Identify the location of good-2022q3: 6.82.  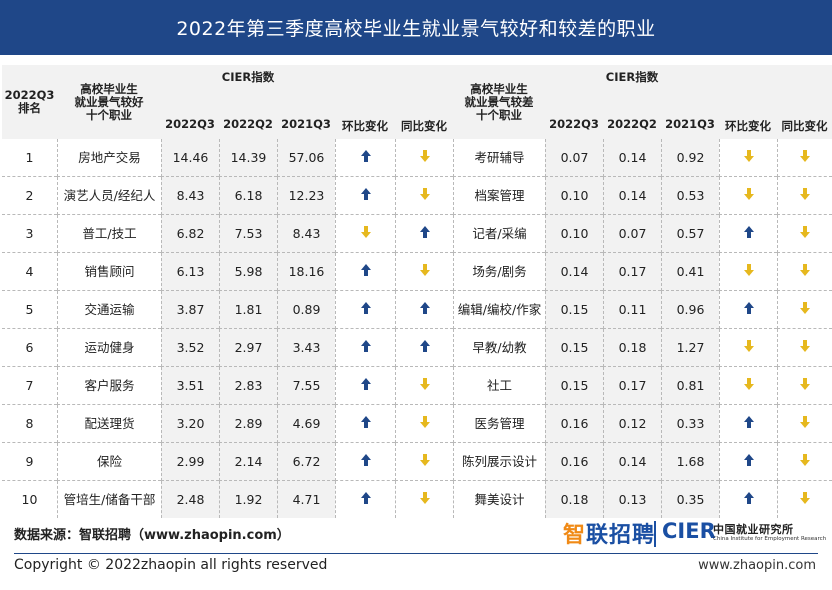
(190, 234).